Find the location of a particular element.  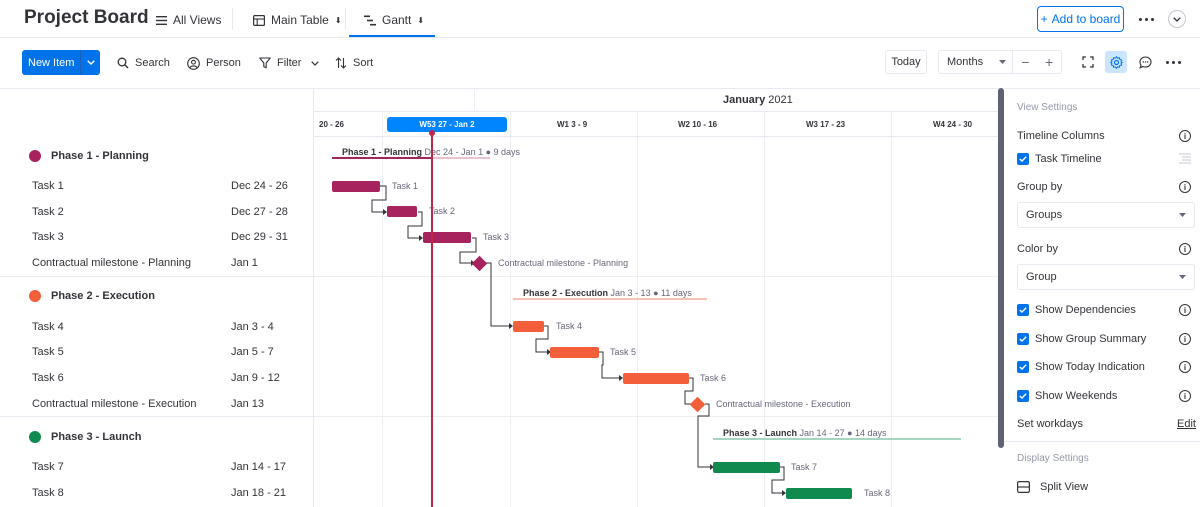

settings-button is located at coordinates (1116, 62).